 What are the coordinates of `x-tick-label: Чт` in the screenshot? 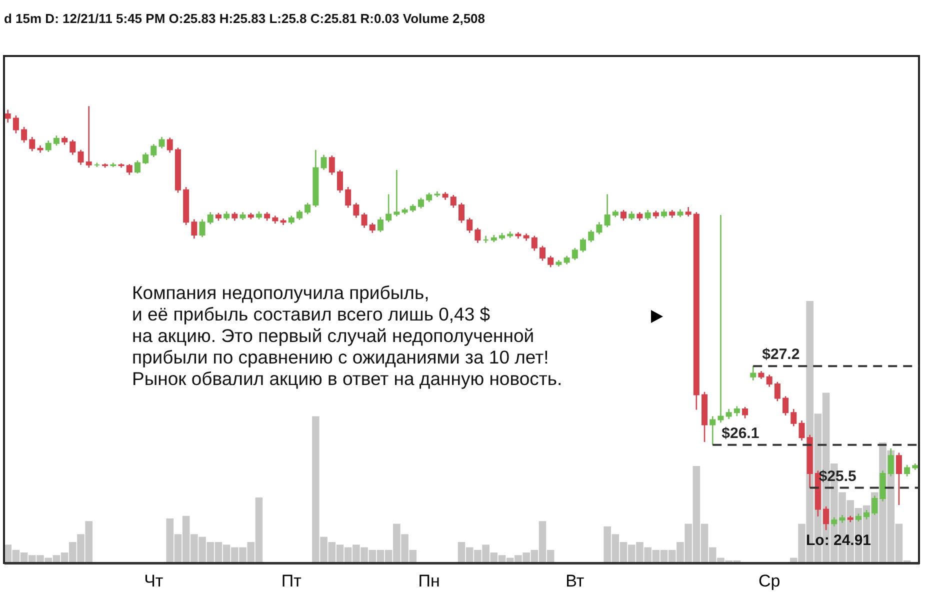 It's located at (154, 581).